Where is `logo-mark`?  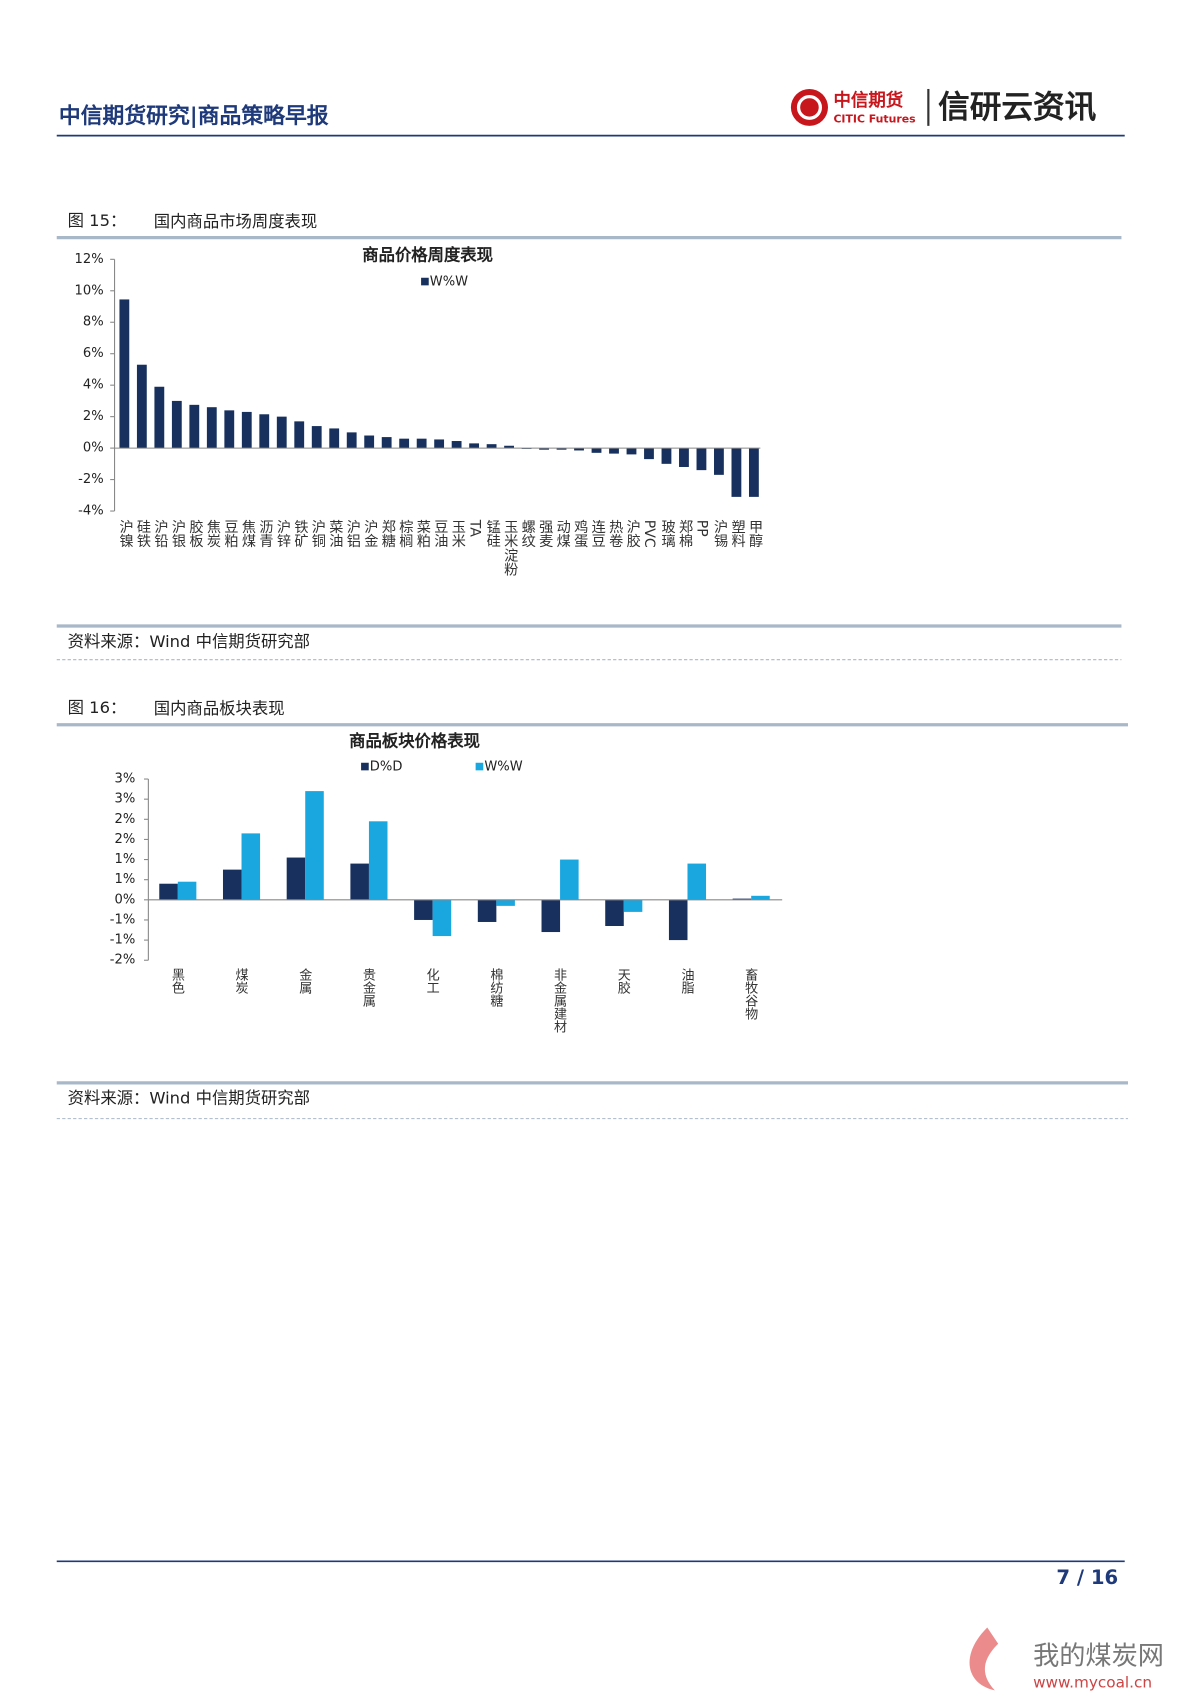 logo-mark is located at coordinates (809, 107).